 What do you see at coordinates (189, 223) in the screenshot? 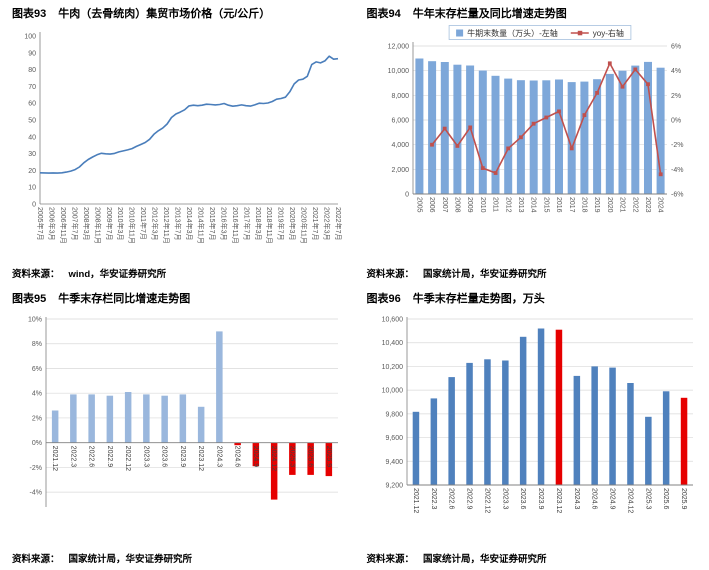
I see `svg-text: 2014年3月` at bounding box center [189, 223].